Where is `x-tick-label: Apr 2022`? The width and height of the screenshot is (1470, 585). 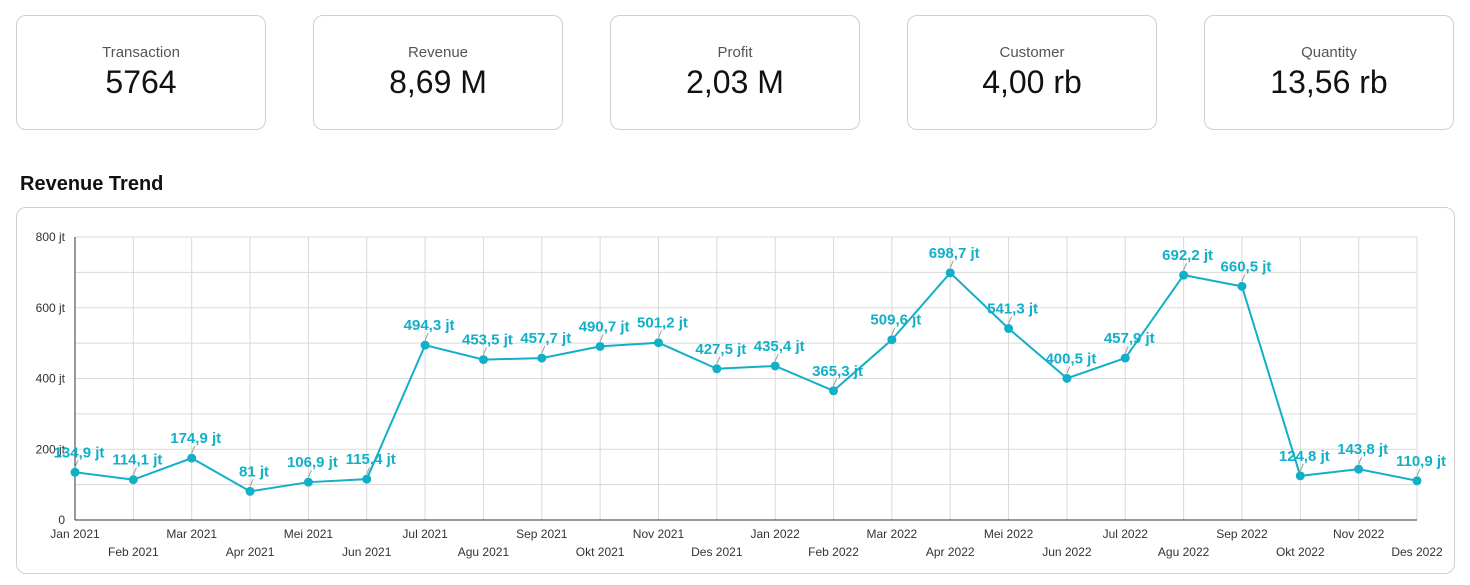 x-tick-label: Apr 2022 is located at coordinates (950, 552).